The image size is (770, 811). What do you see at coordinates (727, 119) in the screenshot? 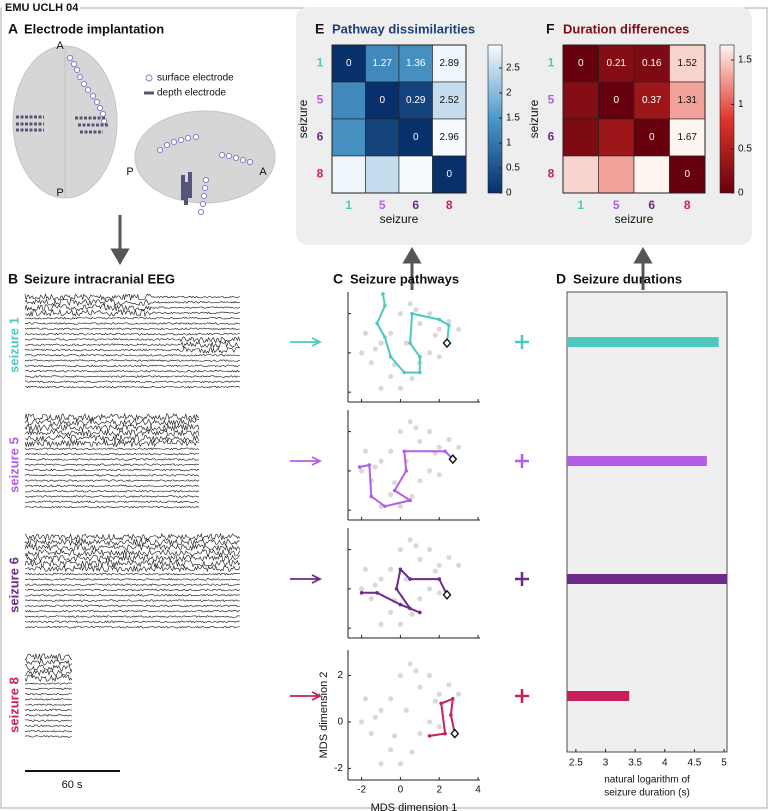
I see `colorbar` at bounding box center [727, 119].